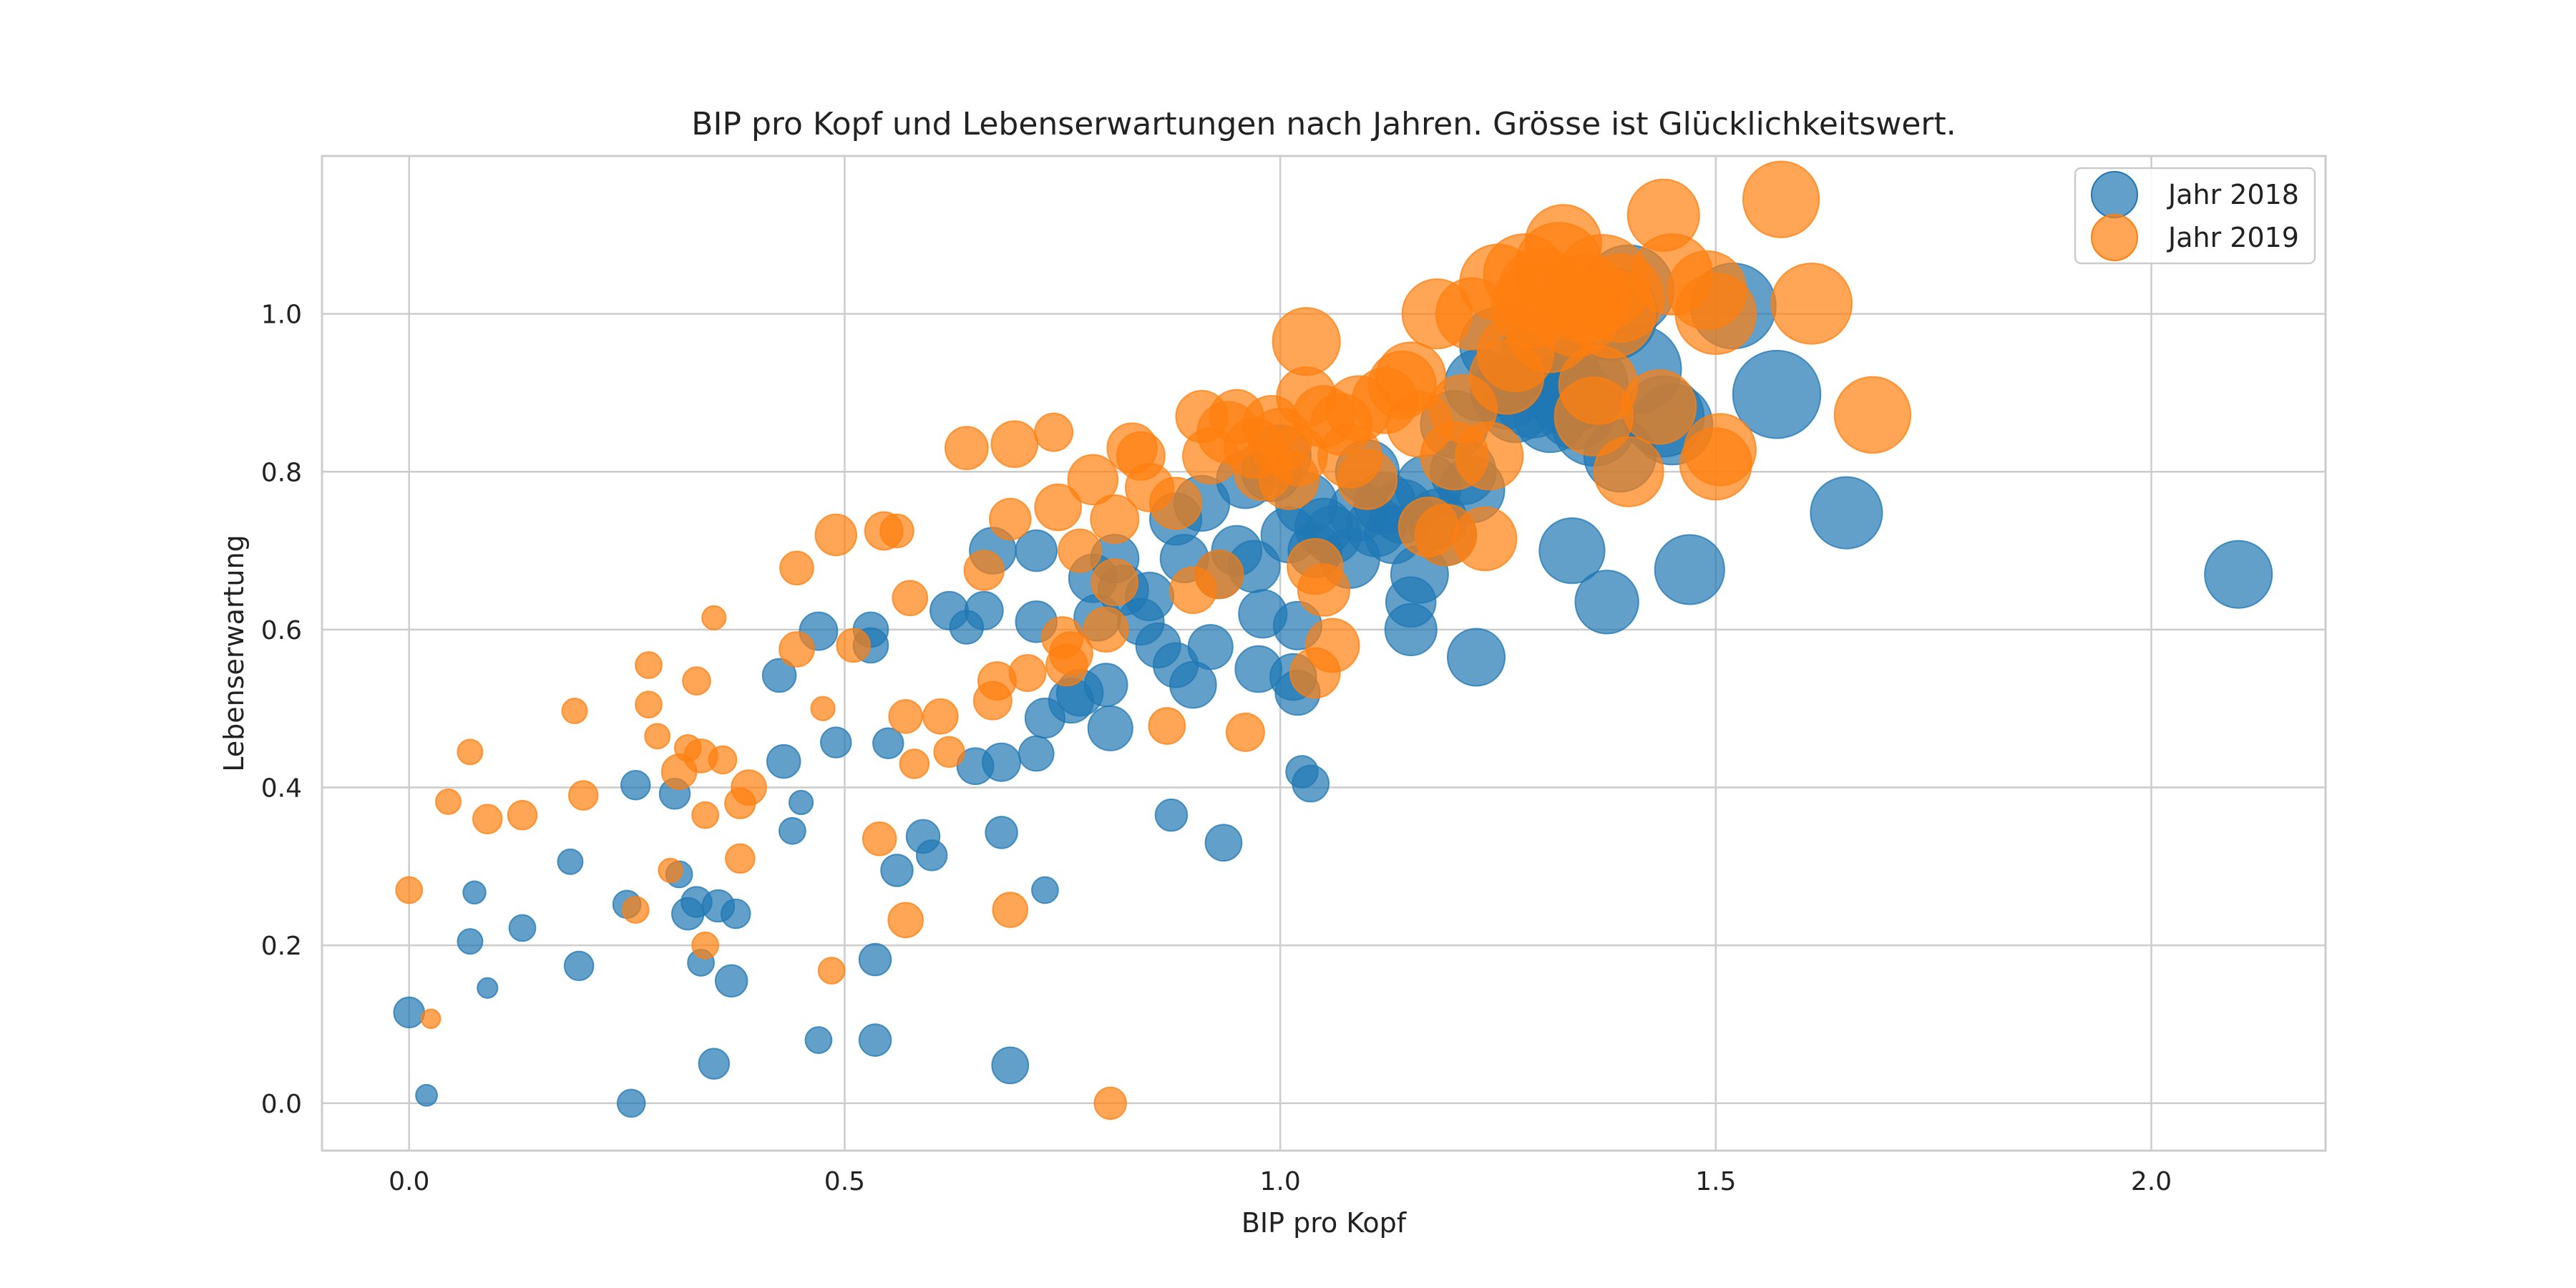 The height and width of the screenshot is (1288, 2576). Describe the element at coordinates (409, 1181) in the screenshot. I see `x-tick-label: 0.0` at that location.